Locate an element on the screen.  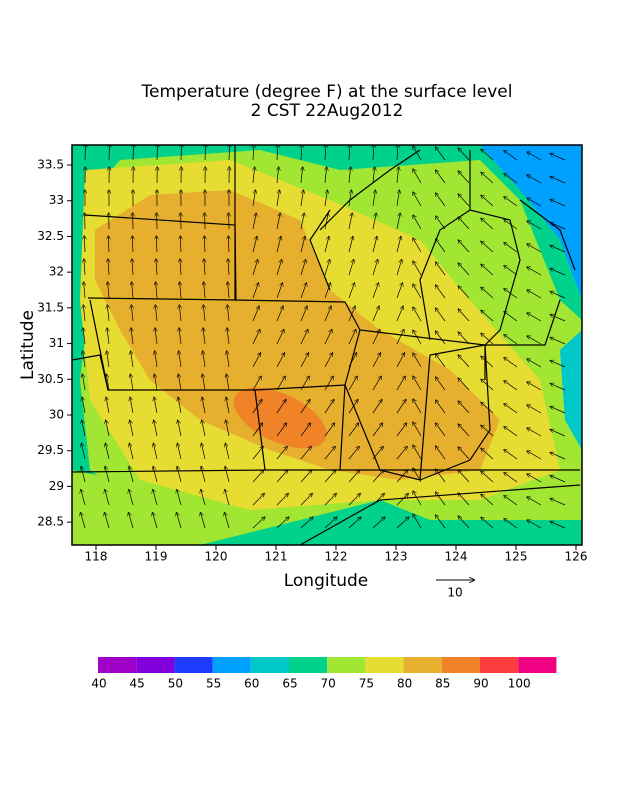
y-tick-label: 33.5 is located at coordinates (50, 165).